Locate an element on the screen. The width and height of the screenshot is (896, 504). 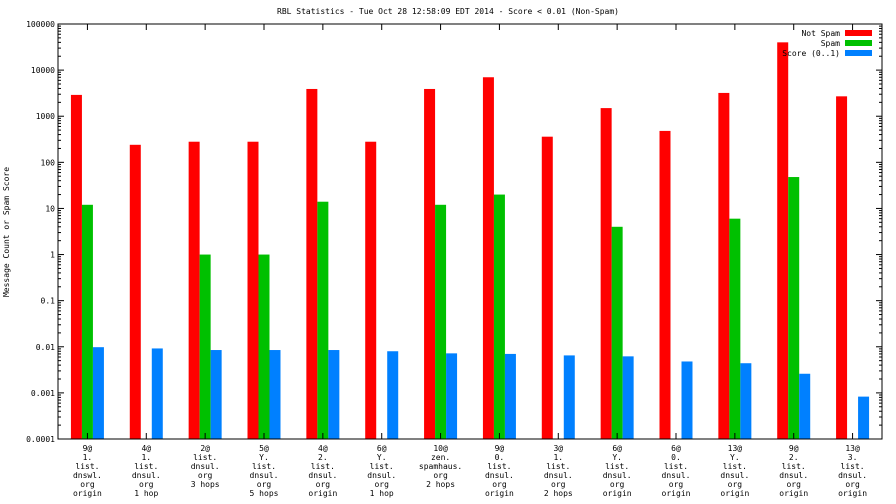
x-tick-label: 4@ is located at coordinates (146, 448).